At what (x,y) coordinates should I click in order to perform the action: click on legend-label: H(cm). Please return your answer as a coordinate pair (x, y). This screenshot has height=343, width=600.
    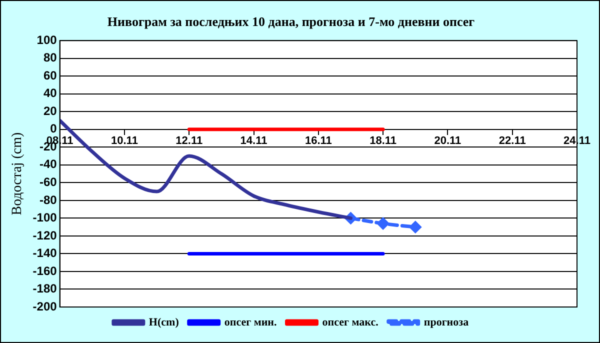
    Looking at the image, I should click on (164, 322).